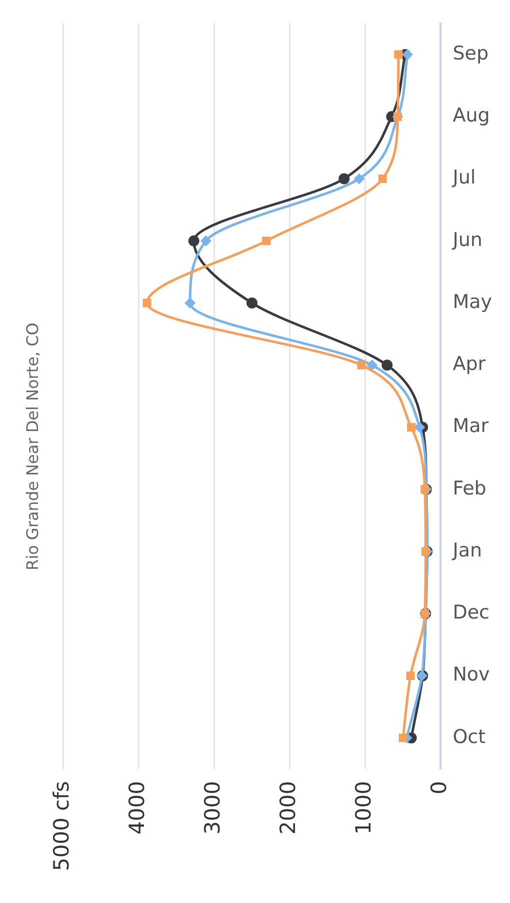 Image resolution: width=510 pixels, height=903 pixels. Describe the element at coordinates (32, 446) in the screenshot. I see `text: Rio Grande Near Del Norte, CO` at that location.